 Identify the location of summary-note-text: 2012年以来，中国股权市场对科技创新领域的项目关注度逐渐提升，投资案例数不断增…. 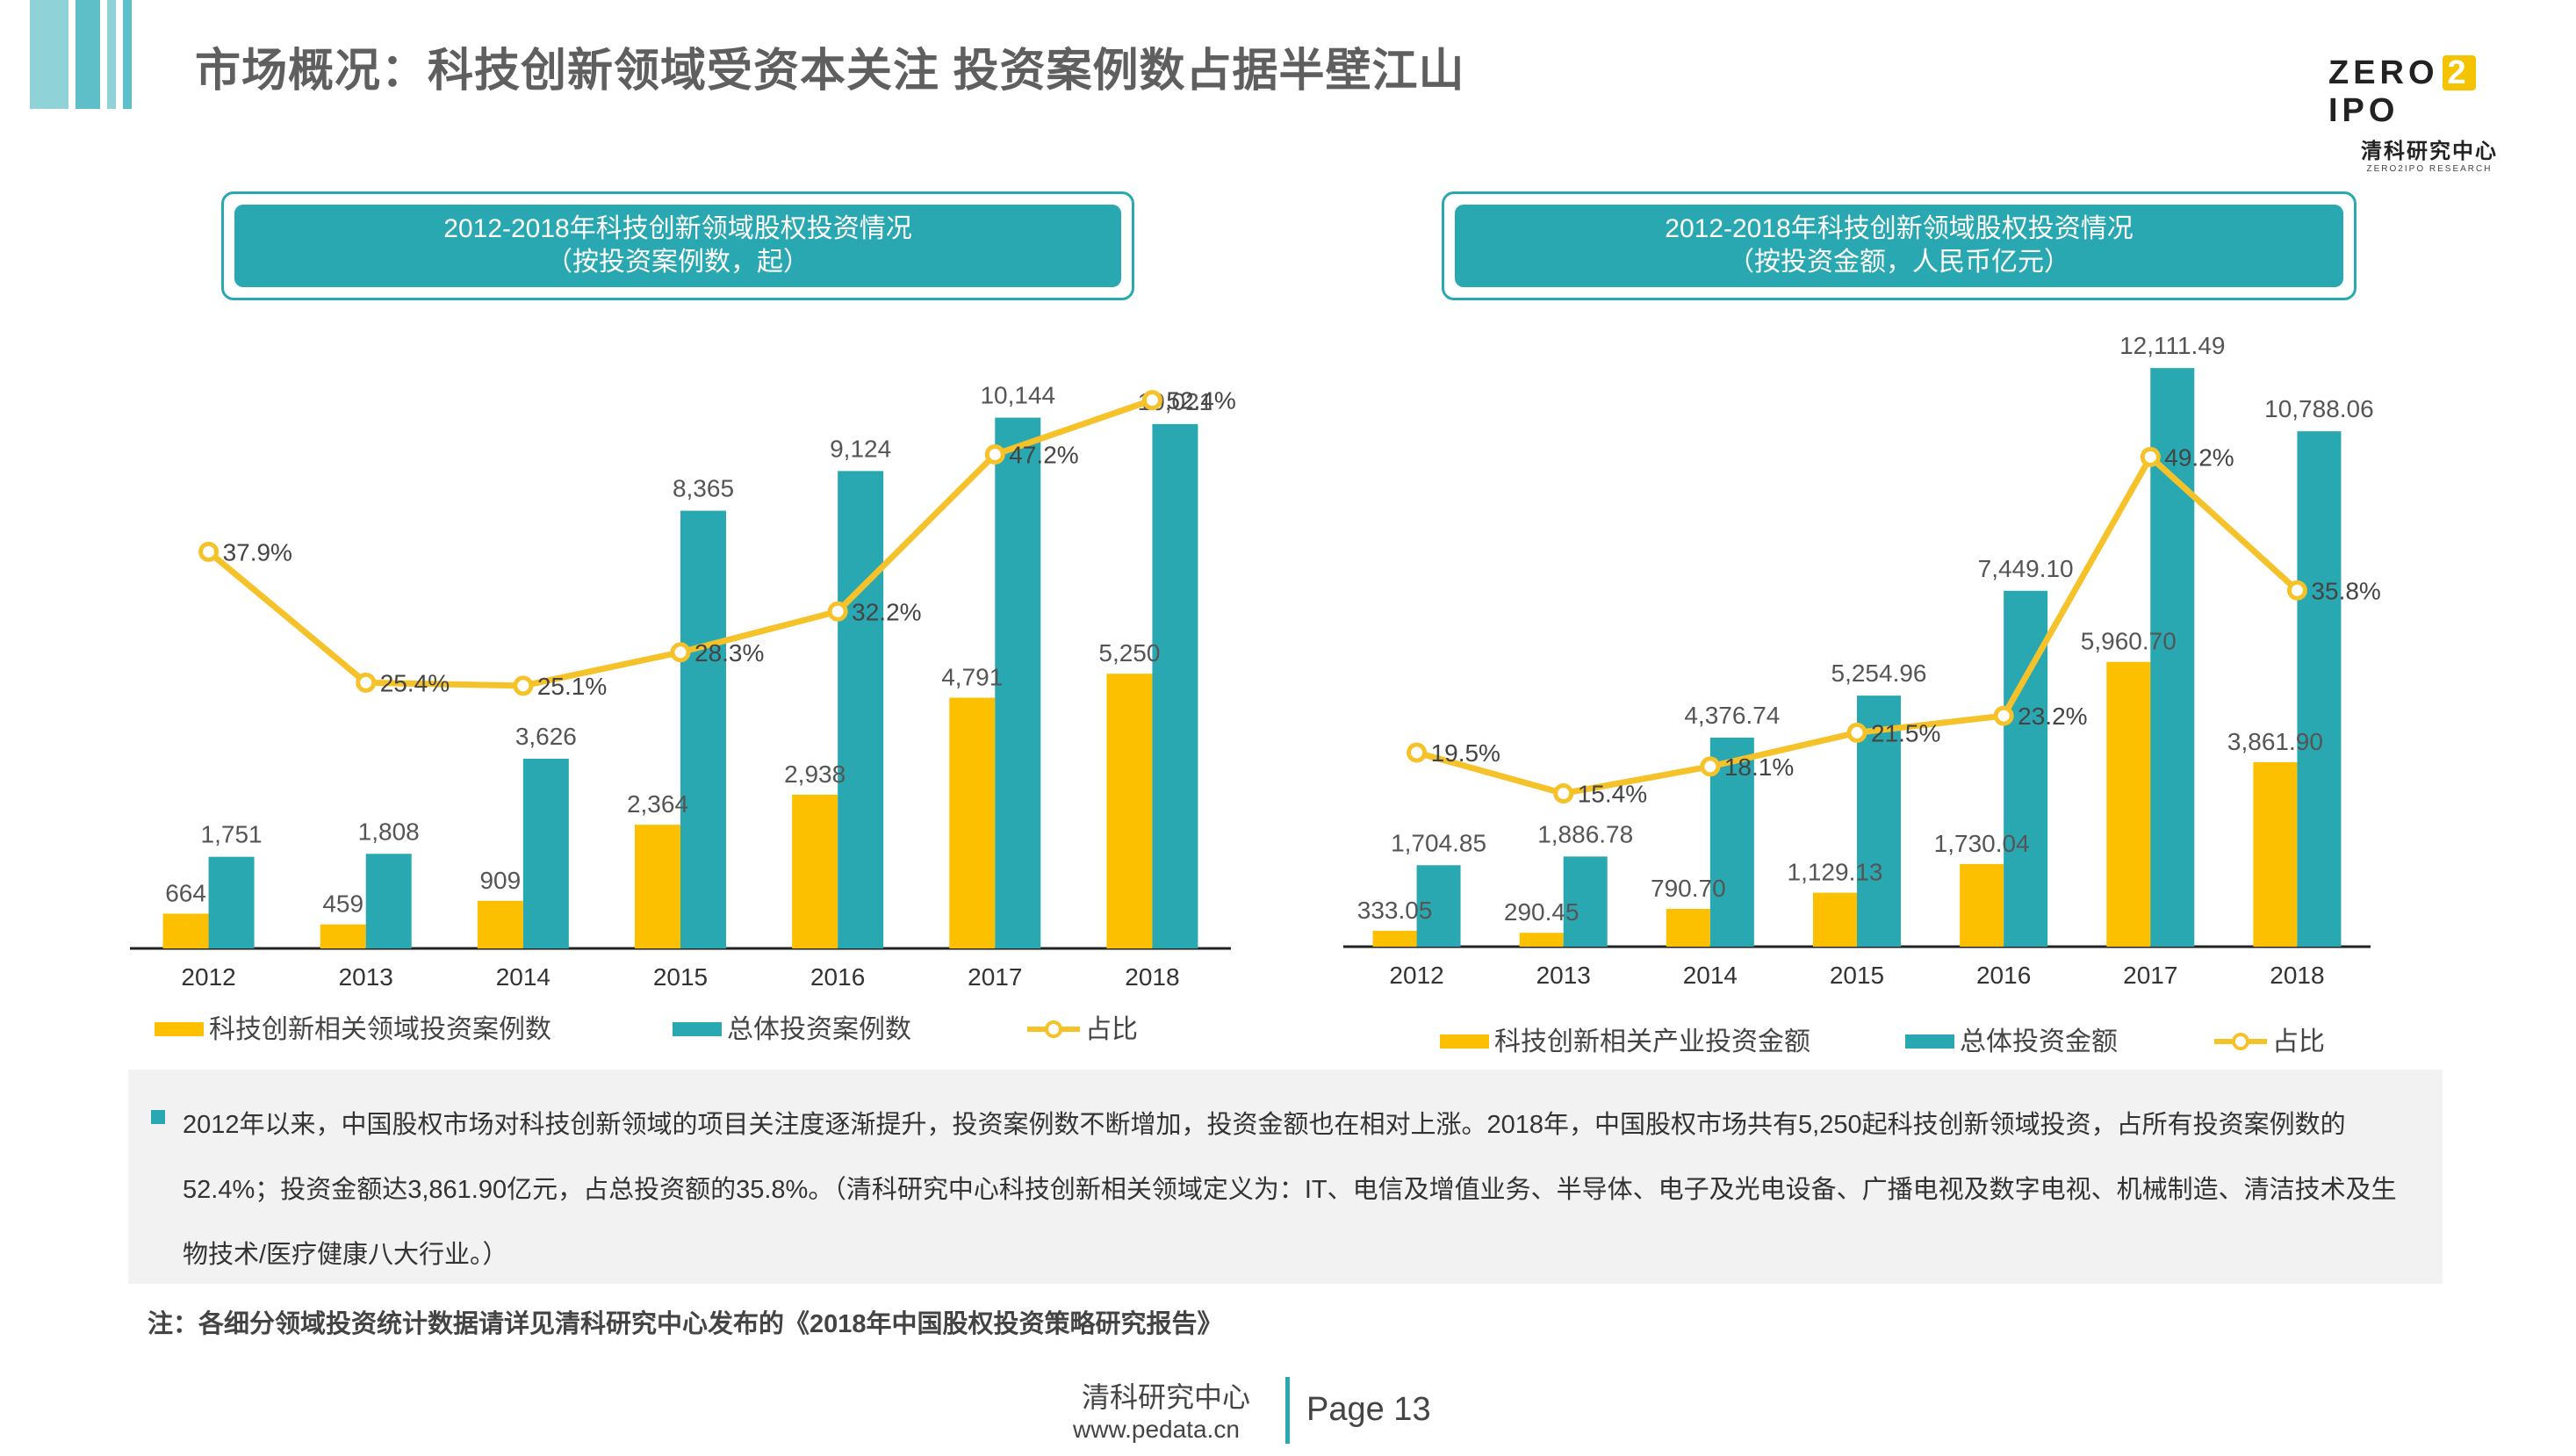
(1290, 1190).